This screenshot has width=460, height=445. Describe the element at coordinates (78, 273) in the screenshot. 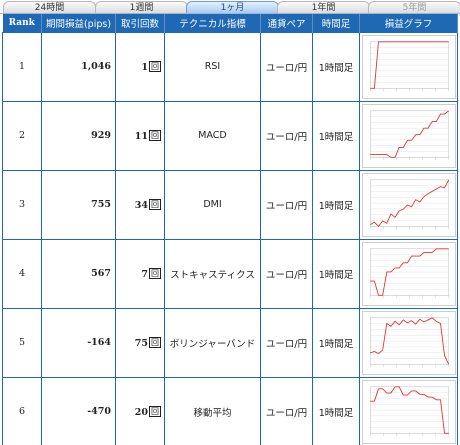

I see `pips-cell: 567` at that location.